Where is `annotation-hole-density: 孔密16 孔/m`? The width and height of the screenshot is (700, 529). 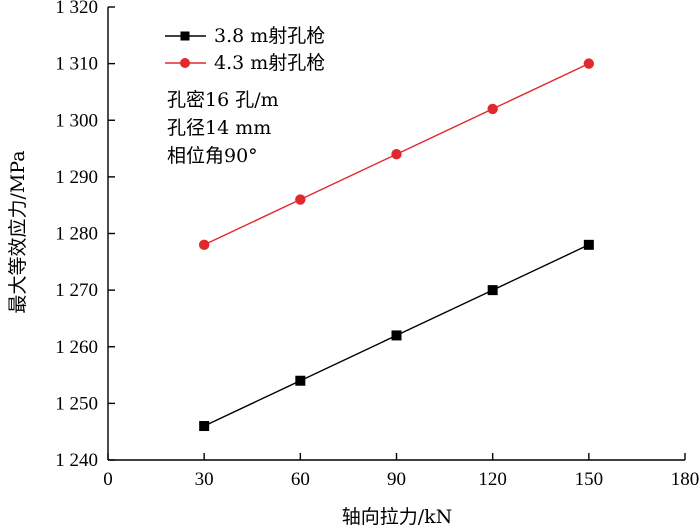
annotation-hole-density: 孔密16 孔/m is located at coordinates (223, 100).